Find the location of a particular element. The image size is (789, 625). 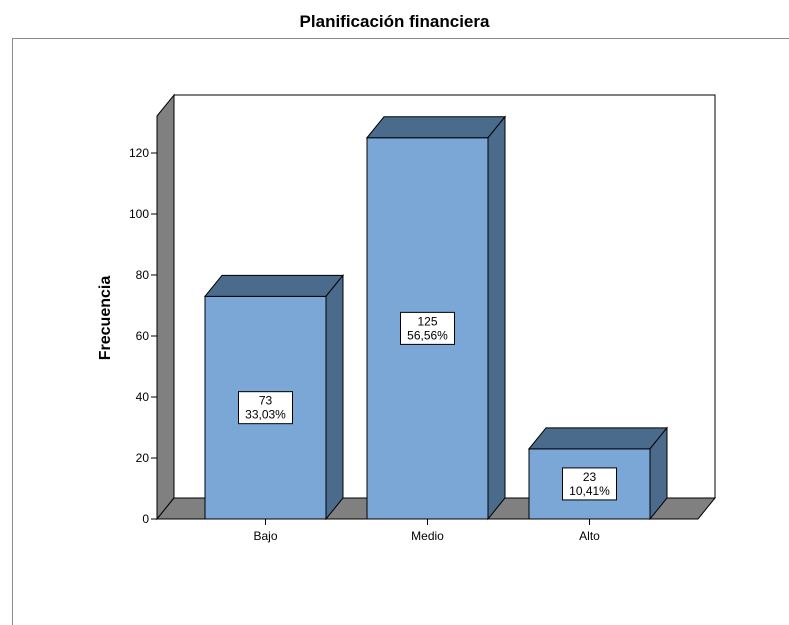

chart-title: Planificación financiera is located at coordinates (394, 21).